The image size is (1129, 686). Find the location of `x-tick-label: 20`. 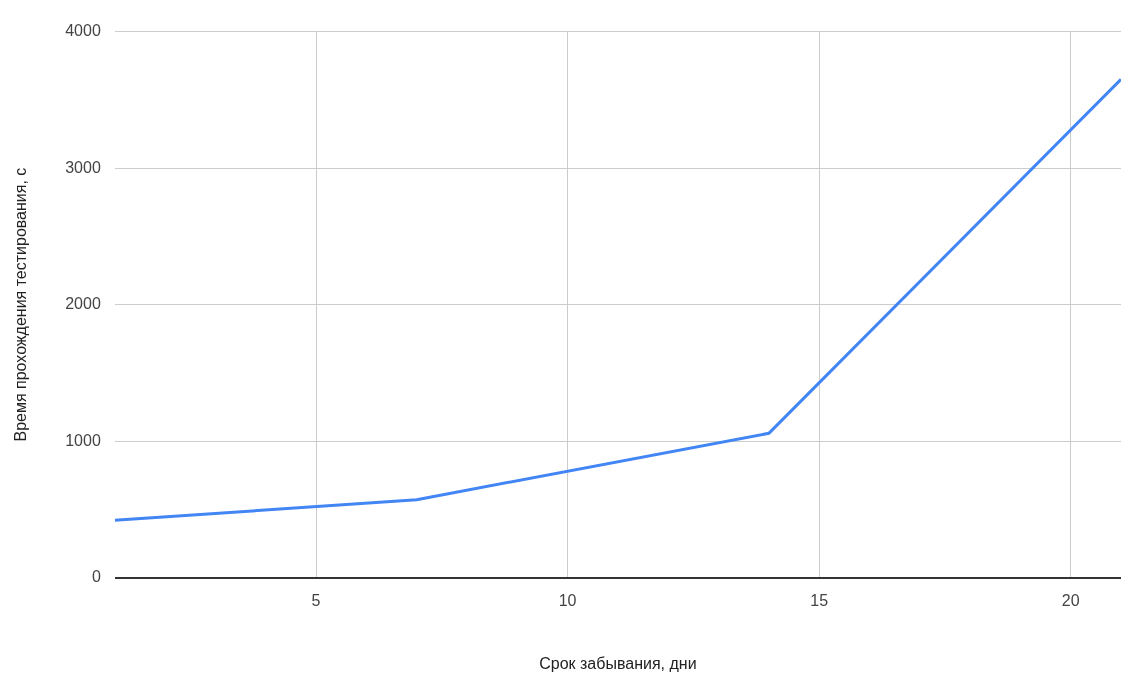

x-tick-label: 20 is located at coordinates (1070, 600).